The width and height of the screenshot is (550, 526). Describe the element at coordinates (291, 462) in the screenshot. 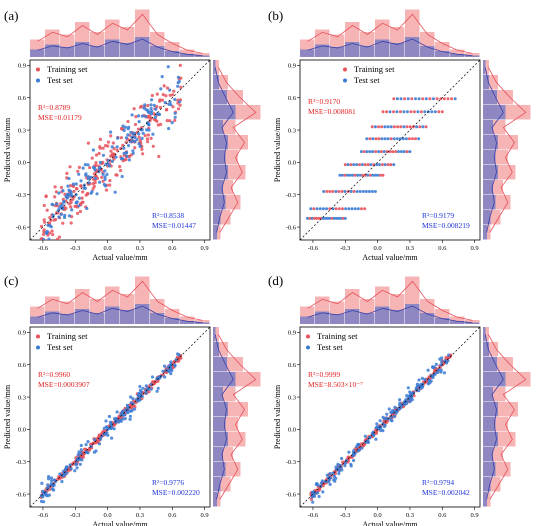

I see `y-tick-label: -0.3` at that location.